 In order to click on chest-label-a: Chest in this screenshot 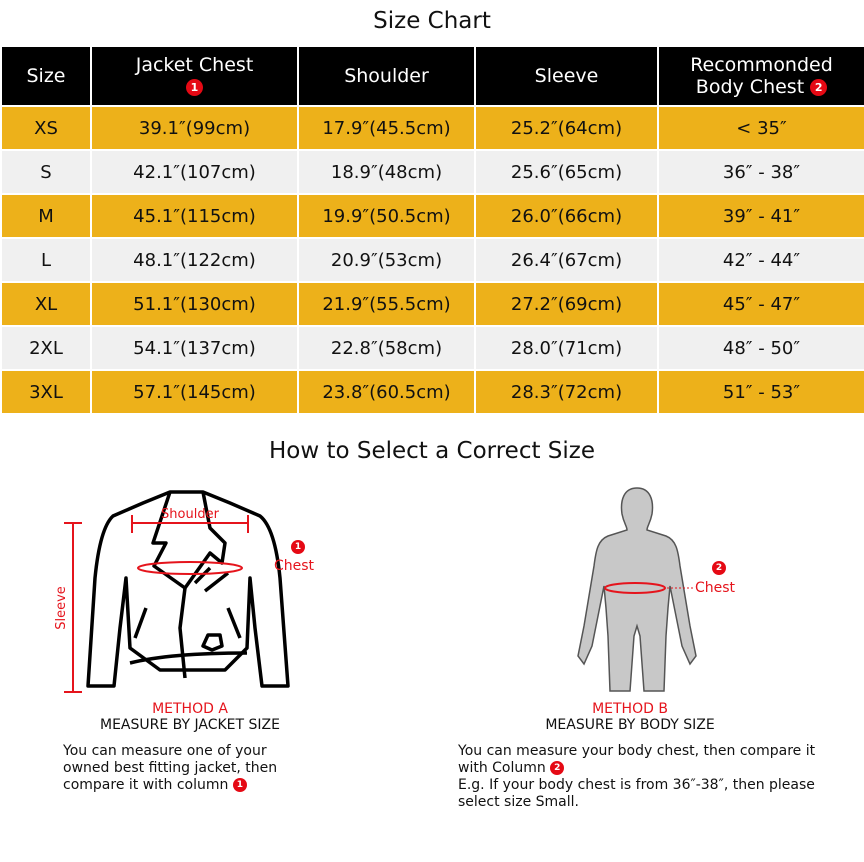, I will do `click(294, 566)`.